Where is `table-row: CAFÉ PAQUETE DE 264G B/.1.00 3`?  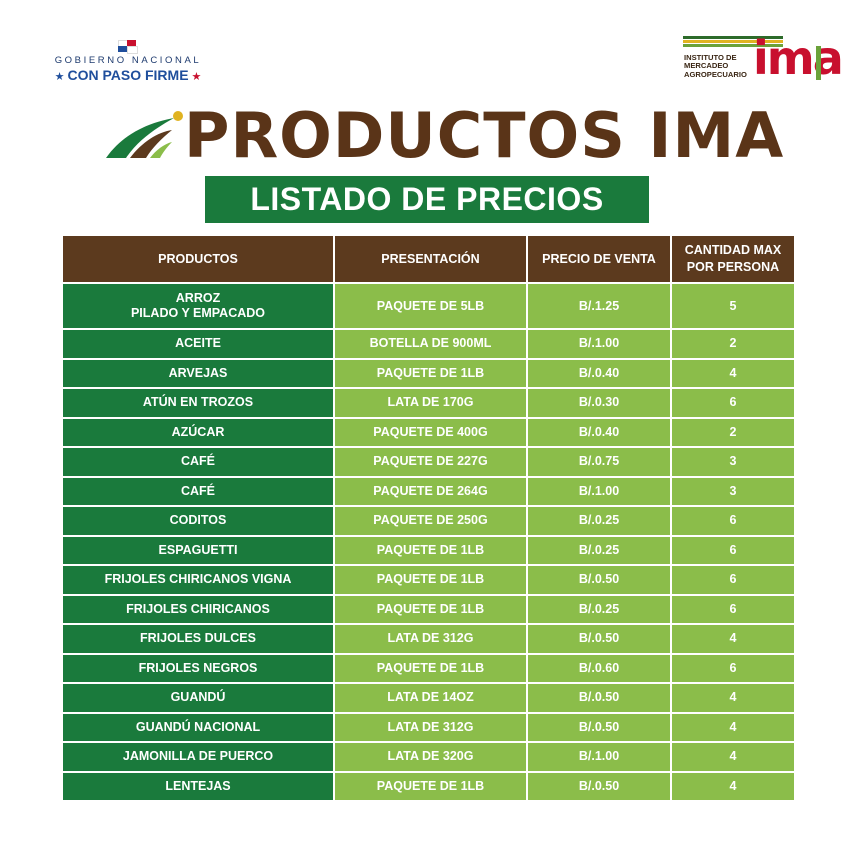 table-row: CAFÉ PAQUETE DE 264G B/.1.00 3 is located at coordinates (428, 491).